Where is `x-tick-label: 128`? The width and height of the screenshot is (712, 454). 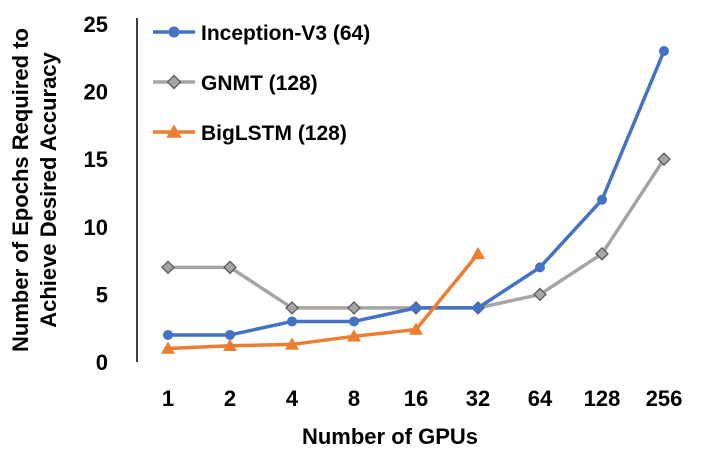
x-tick-label: 128 is located at coordinates (602, 398).